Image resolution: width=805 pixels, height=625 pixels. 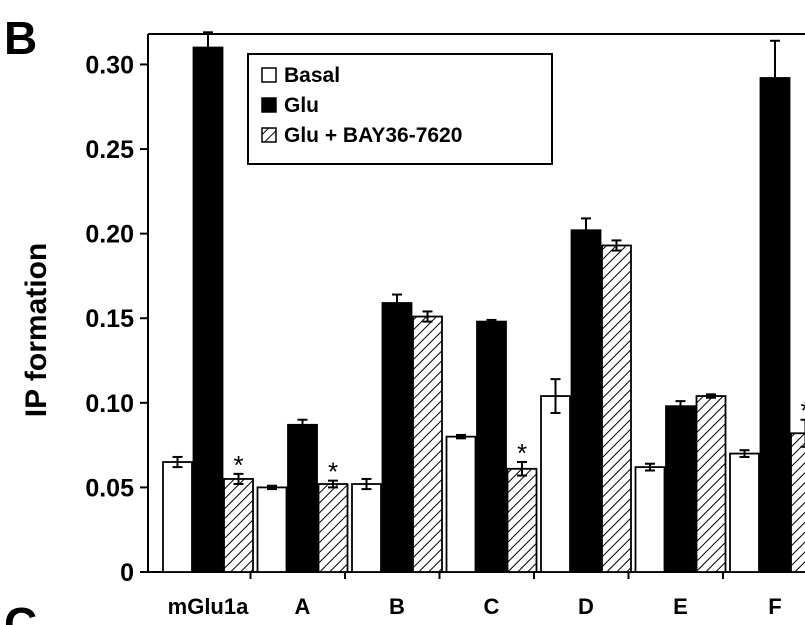 I want to click on x-tick-label: C, so click(x=492, y=606).